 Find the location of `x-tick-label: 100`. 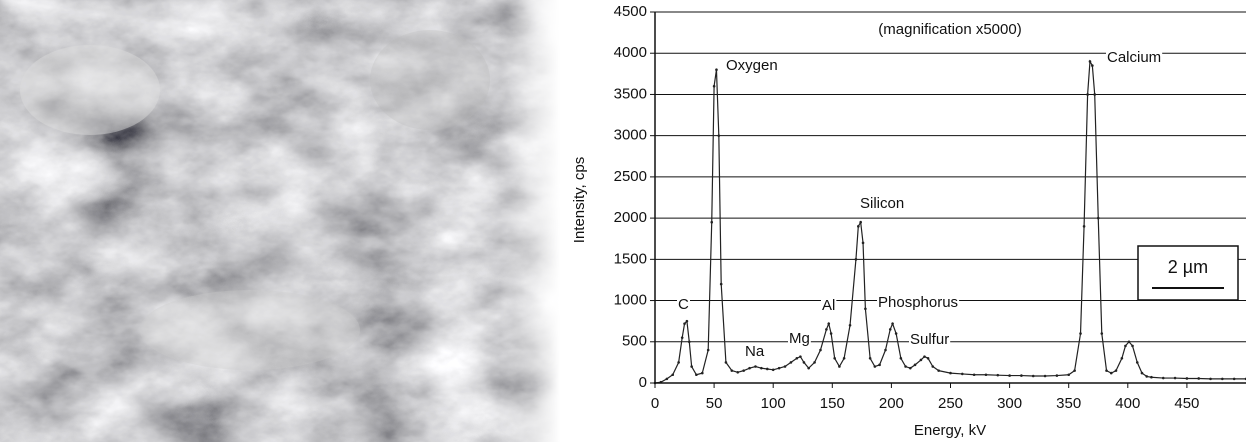

x-tick-label: 100 is located at coordinates (773, 403).